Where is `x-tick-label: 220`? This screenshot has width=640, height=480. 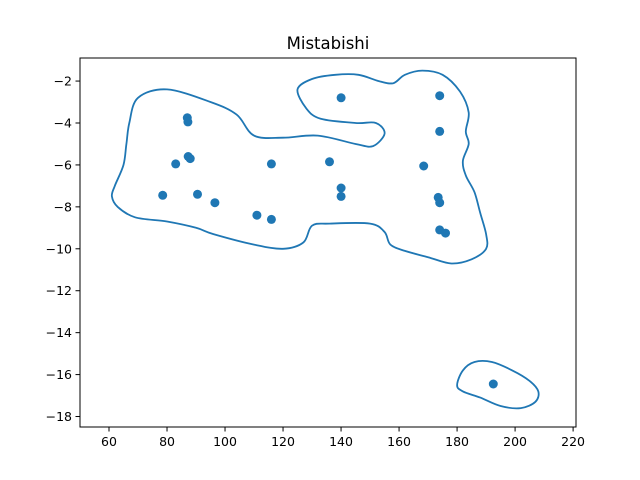 x-tick-label: 220 is located at coordinates (573, 441).